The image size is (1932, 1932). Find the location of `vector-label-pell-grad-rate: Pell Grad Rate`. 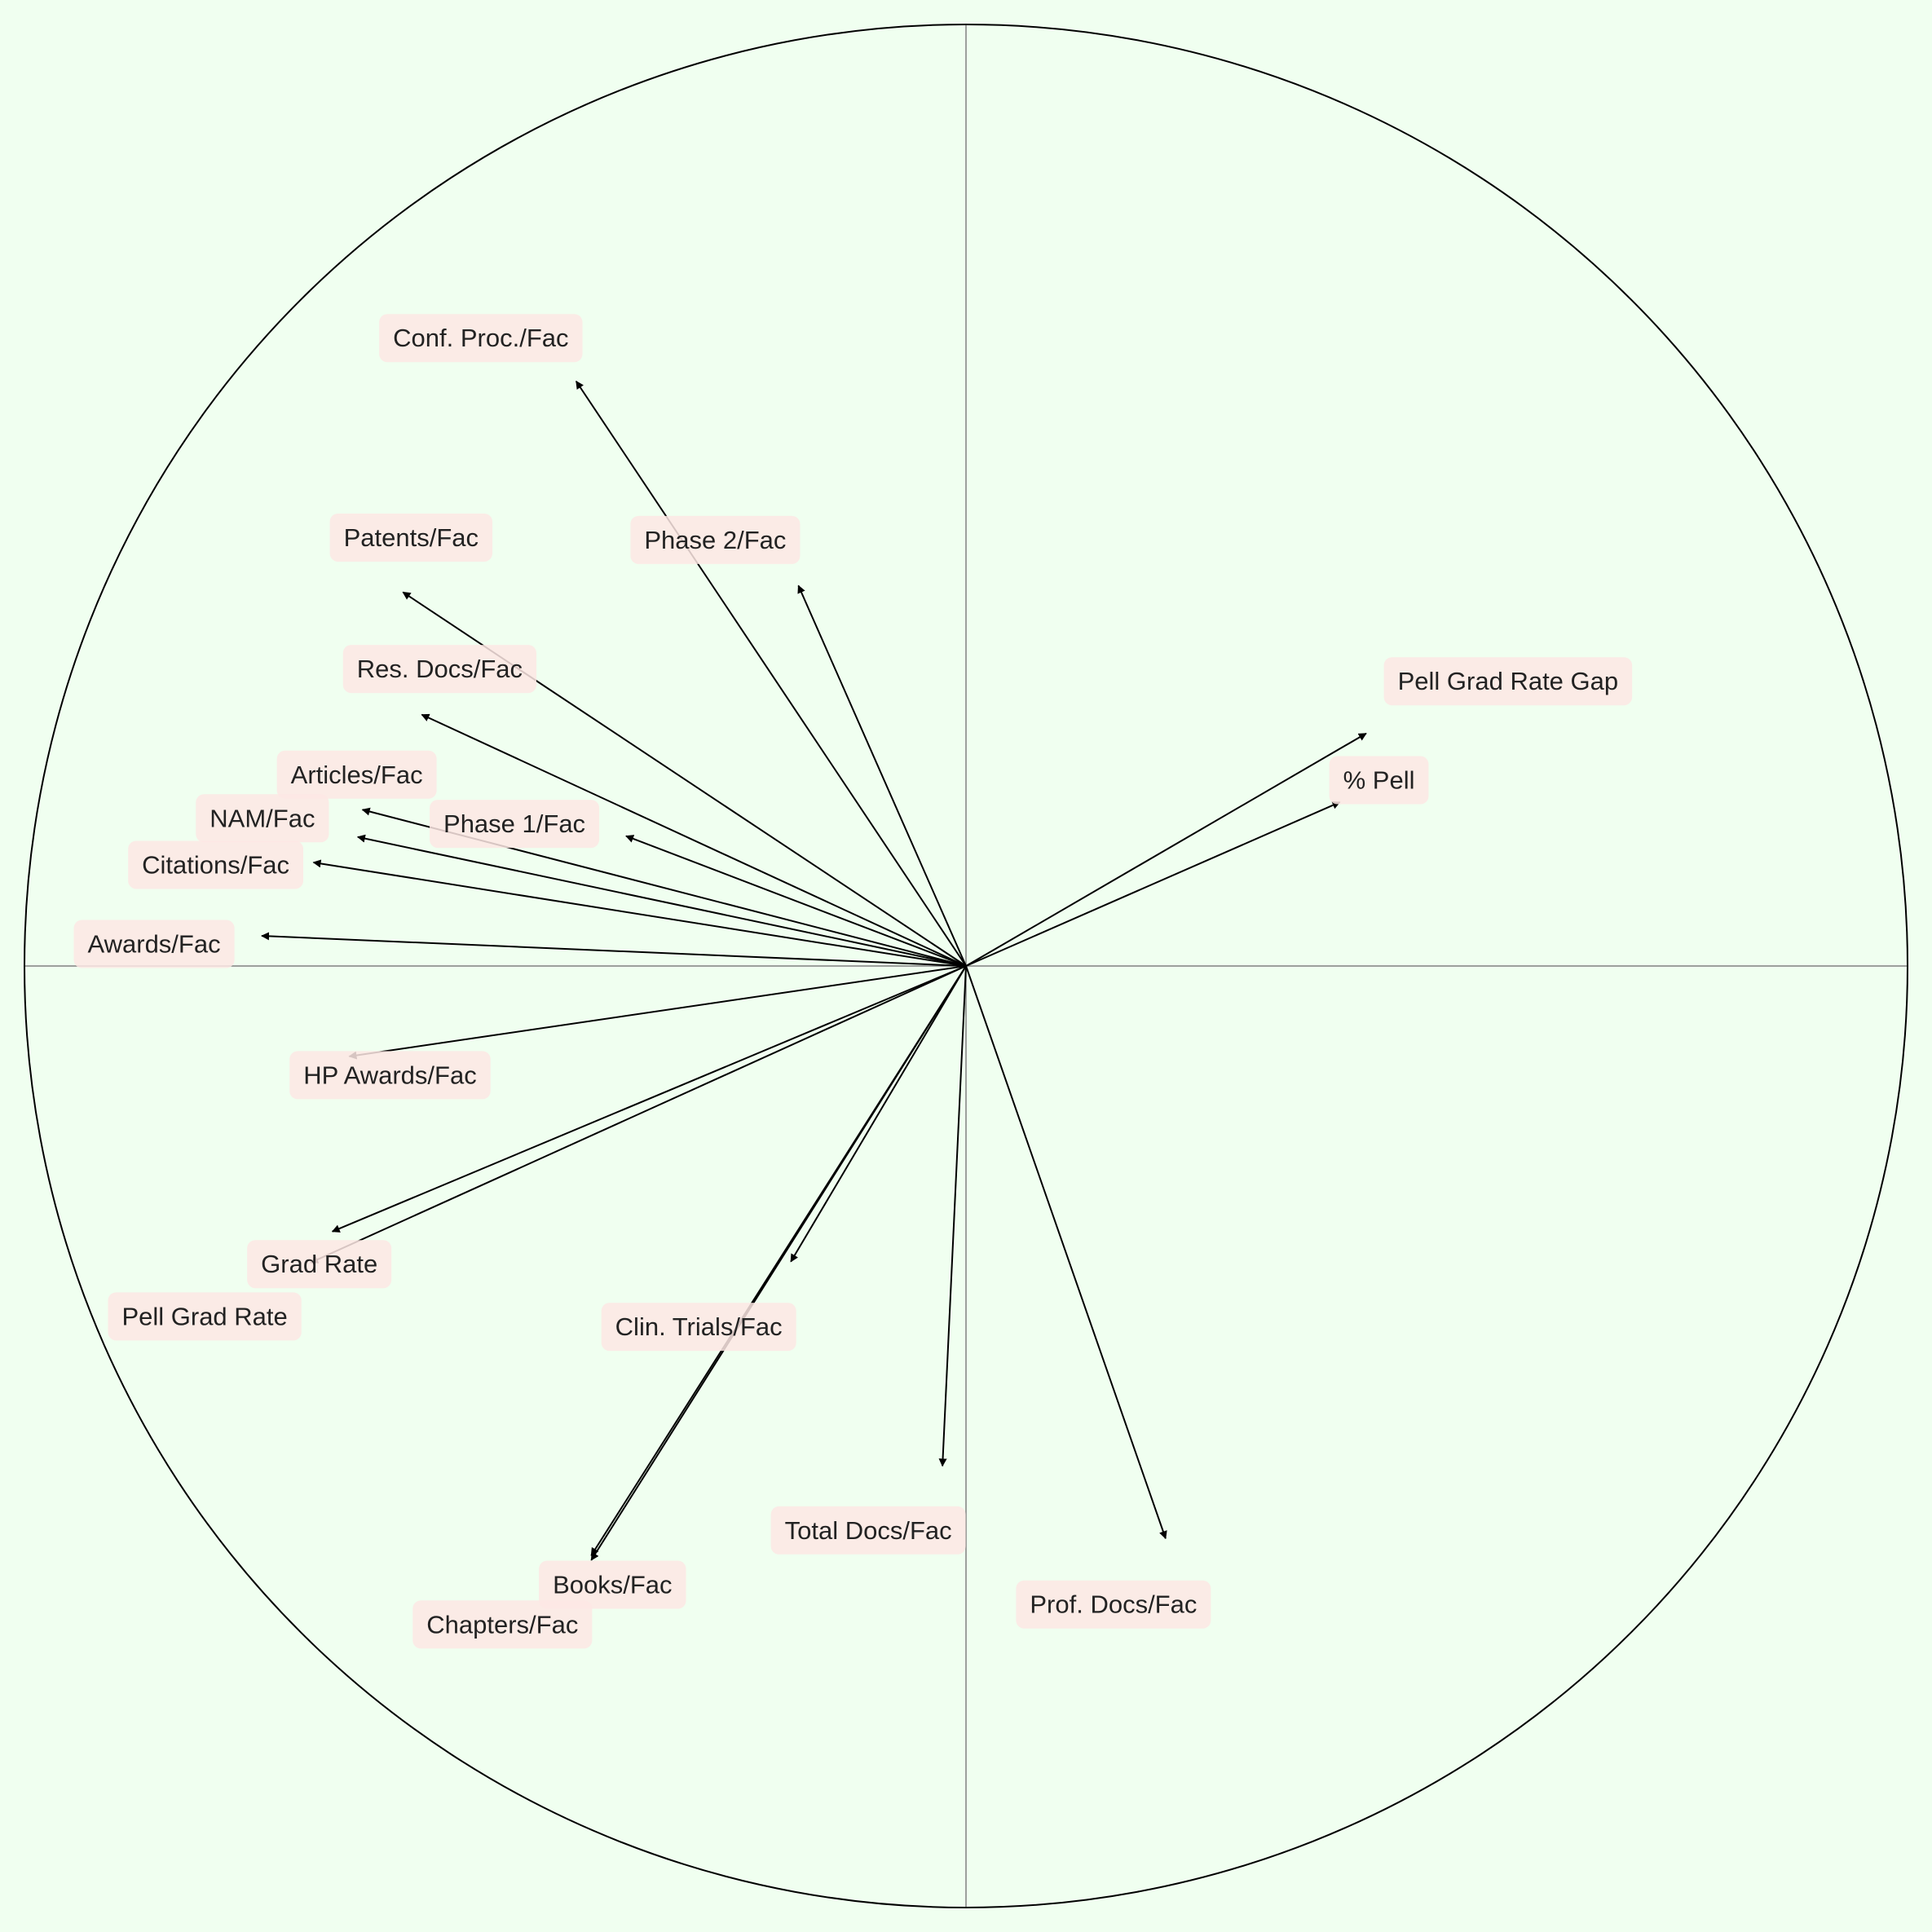

vector-label-pell-grad-rate: Pell Grad Rate is located at coordinates (205, 1316).